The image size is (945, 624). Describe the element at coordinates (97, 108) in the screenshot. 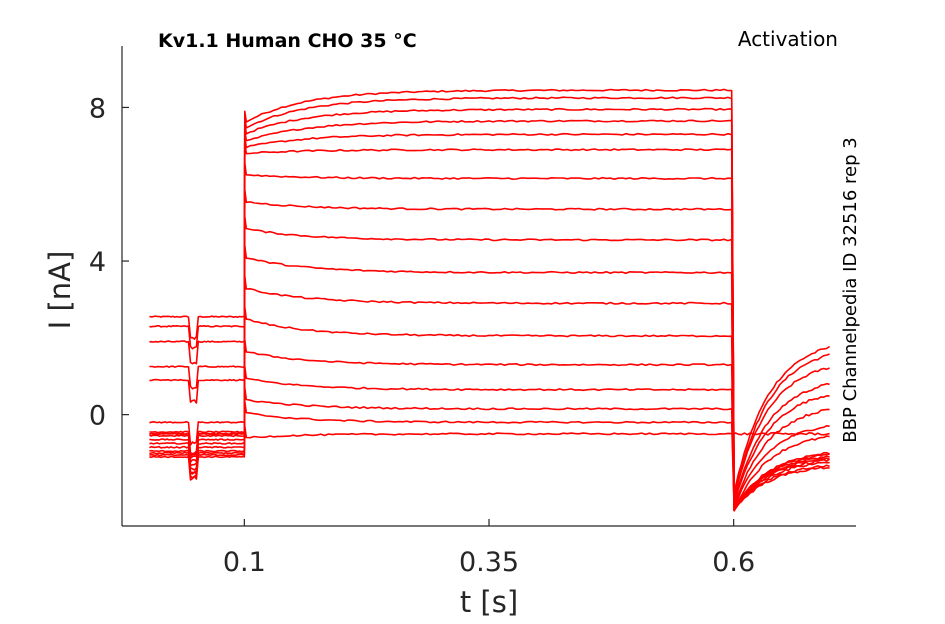

I see `y-tick-label: 8` at that location.